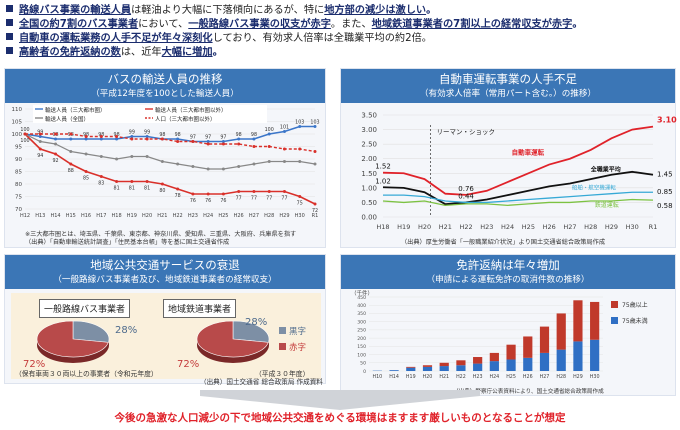 This screenshot has height=430, width=680. I want to click on license-ytick-label: 200, so click(361, 339).